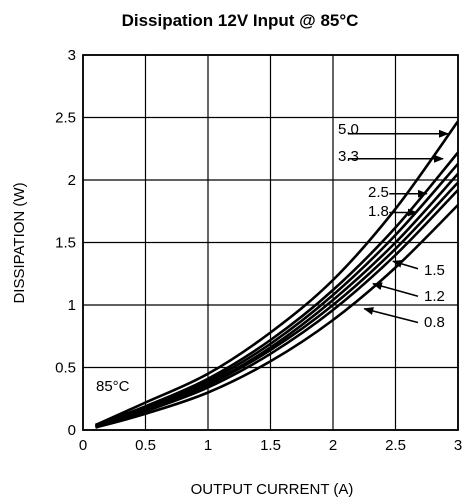  What do you see at coordinates (72, 55) in the screenshot?
I see `y-tick-label: 3` at bounding box center [72, 55].